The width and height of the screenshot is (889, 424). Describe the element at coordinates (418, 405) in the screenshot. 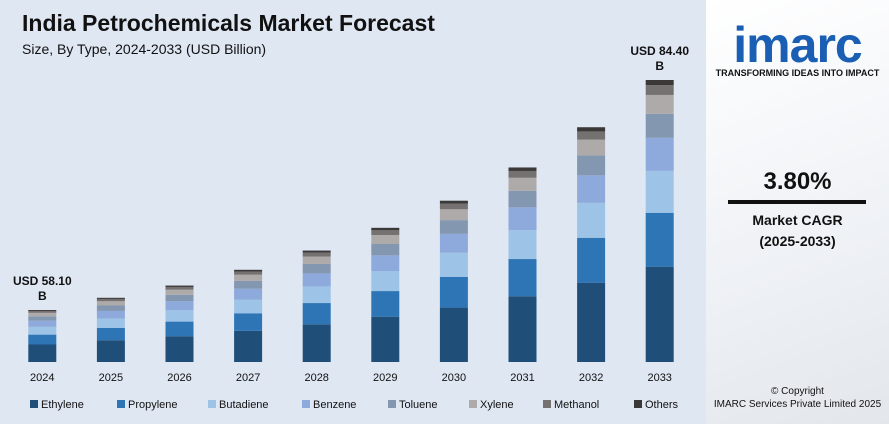

I see `legend-label: Toluene` at that location.